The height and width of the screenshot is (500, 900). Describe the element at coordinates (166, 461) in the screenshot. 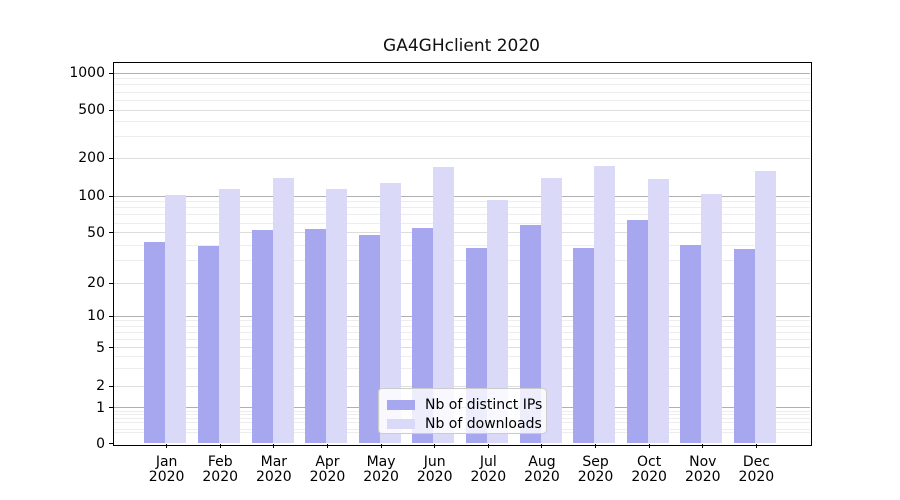

I see `x-tick-month: Jan` at that location.